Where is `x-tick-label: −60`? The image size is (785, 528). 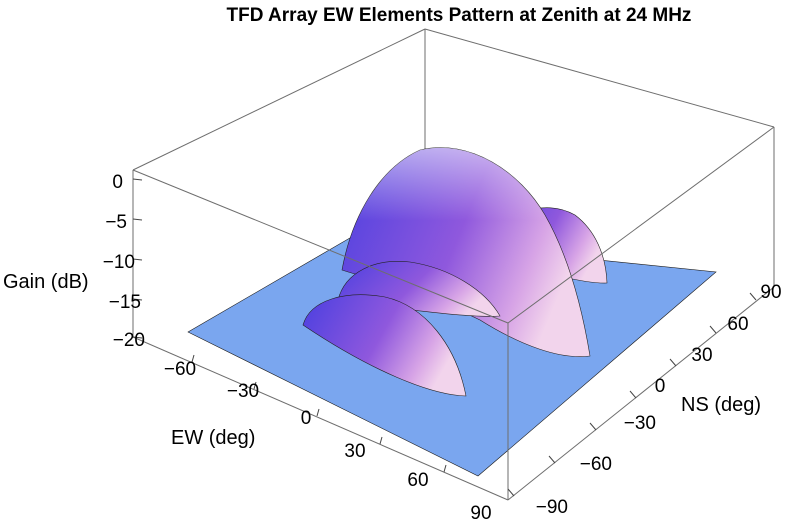
x-tick-label: −60 is located at coordinates (180, 369).